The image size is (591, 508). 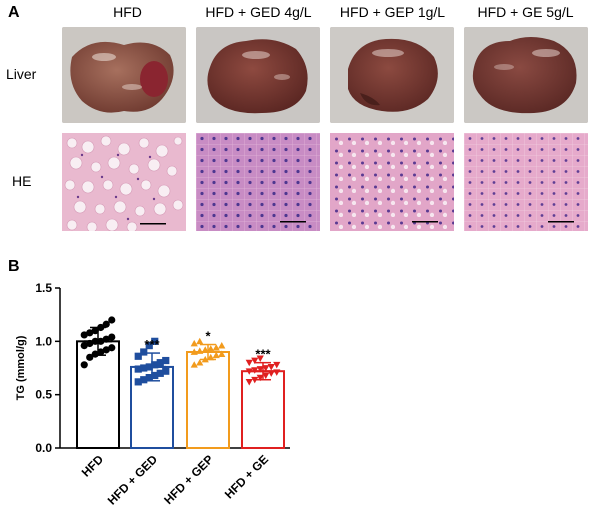 I want to click on column-header-hfd: HFD, so click(x=127, y=12).